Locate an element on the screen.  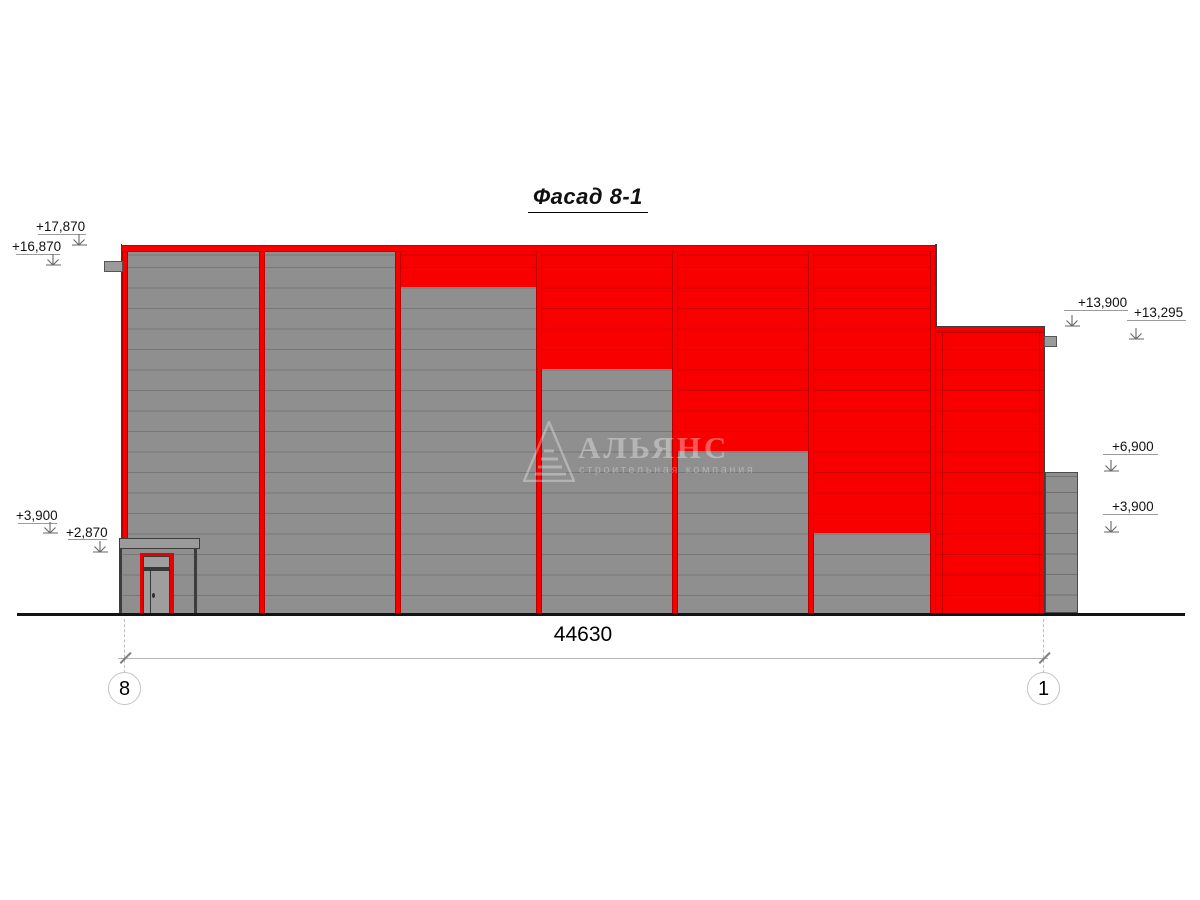
facade-right-edge is located at coordinates (936, 285).